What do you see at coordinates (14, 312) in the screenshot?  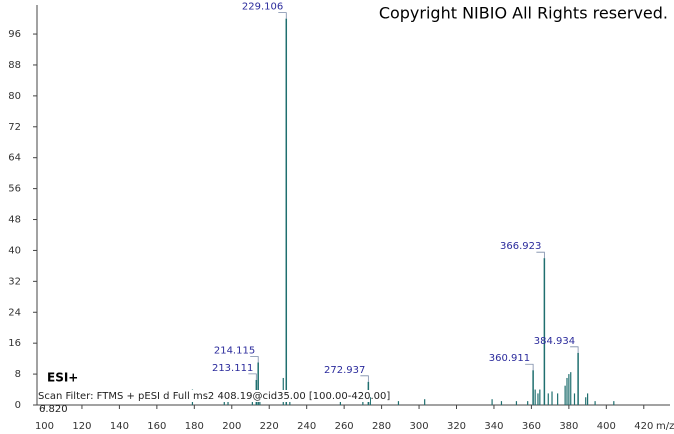 I see `y-tick-label: 24` at bounding box center [14, 312].